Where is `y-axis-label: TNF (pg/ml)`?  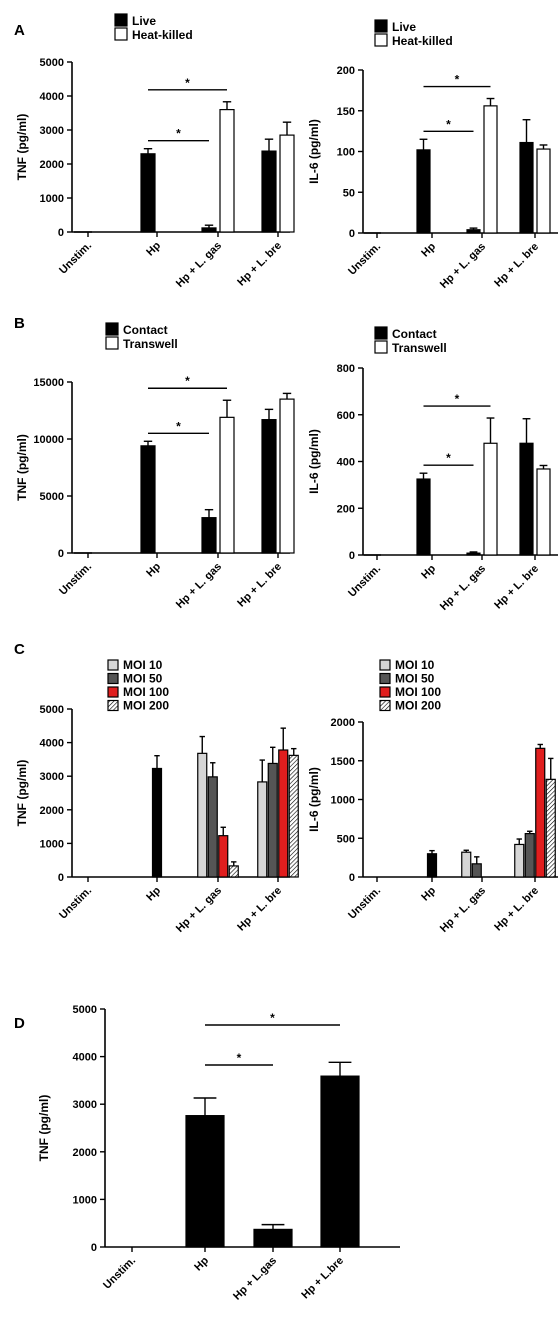
y-axis-label: TNF (pg/ml) is located at coordinates (22, 467).